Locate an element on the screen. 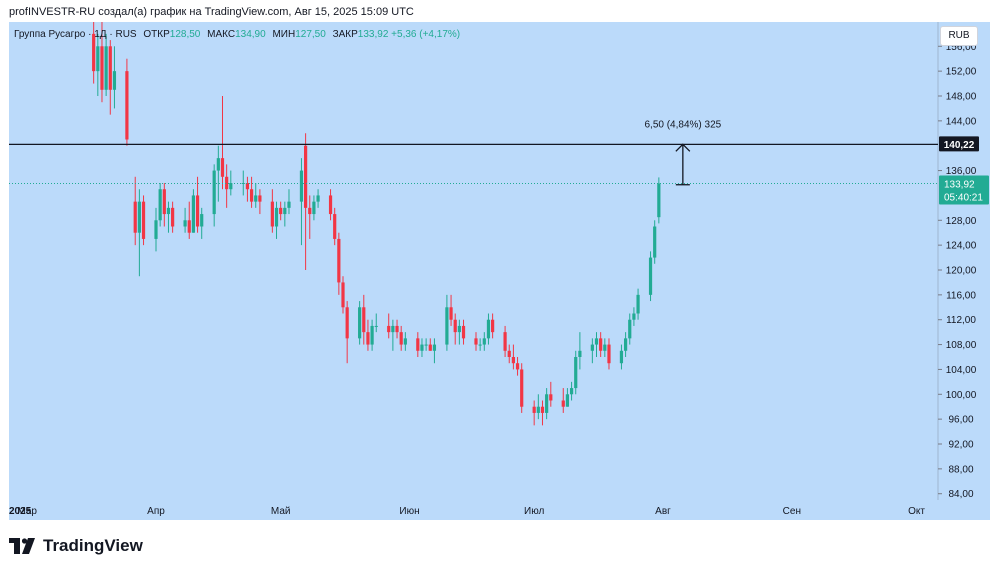 Image resolution: width=1000 pixels, height=569 pixels. symbol-name: Группа Русагро · 1Д · RUS is located at coordinates (75, 34).